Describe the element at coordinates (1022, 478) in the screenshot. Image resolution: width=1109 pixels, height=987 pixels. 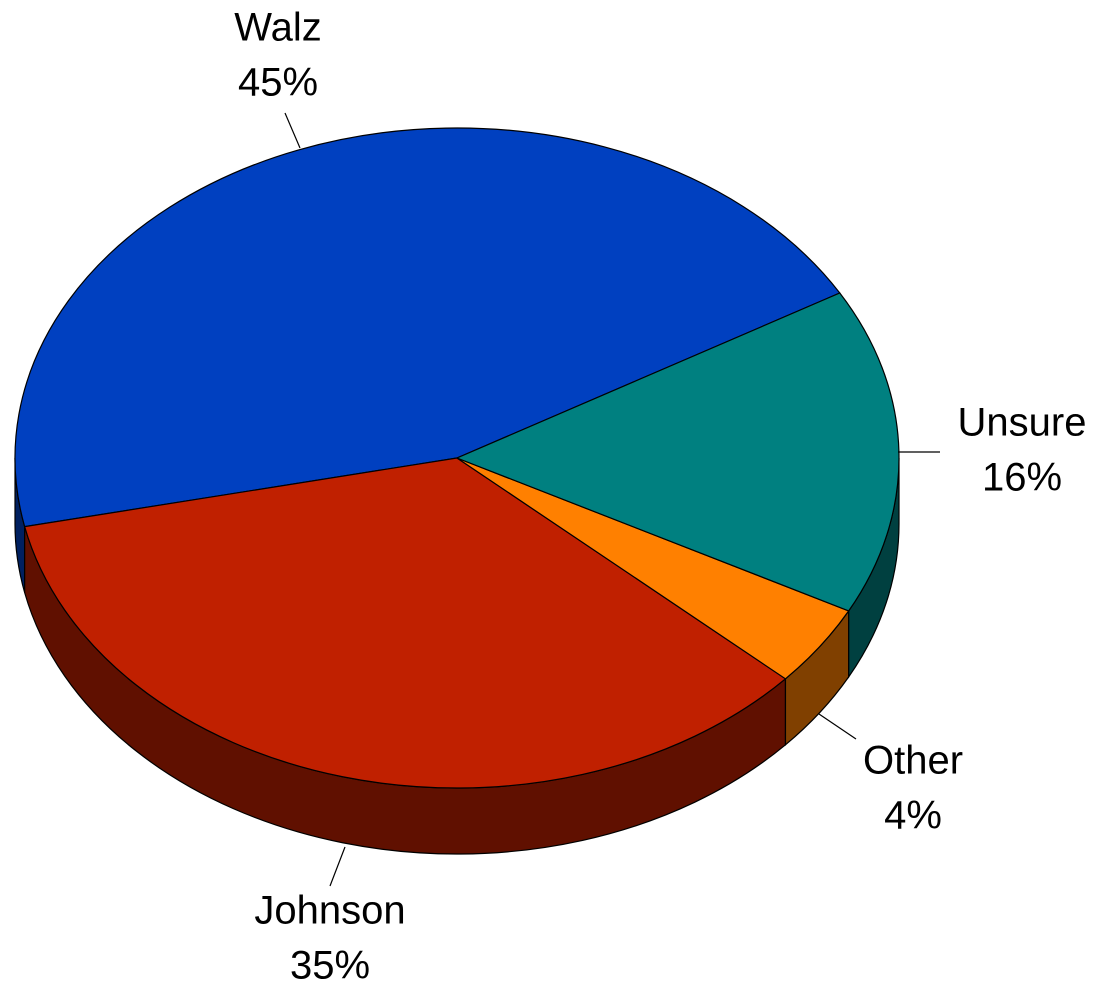
I see `slice-value-label: 16%` at that location.